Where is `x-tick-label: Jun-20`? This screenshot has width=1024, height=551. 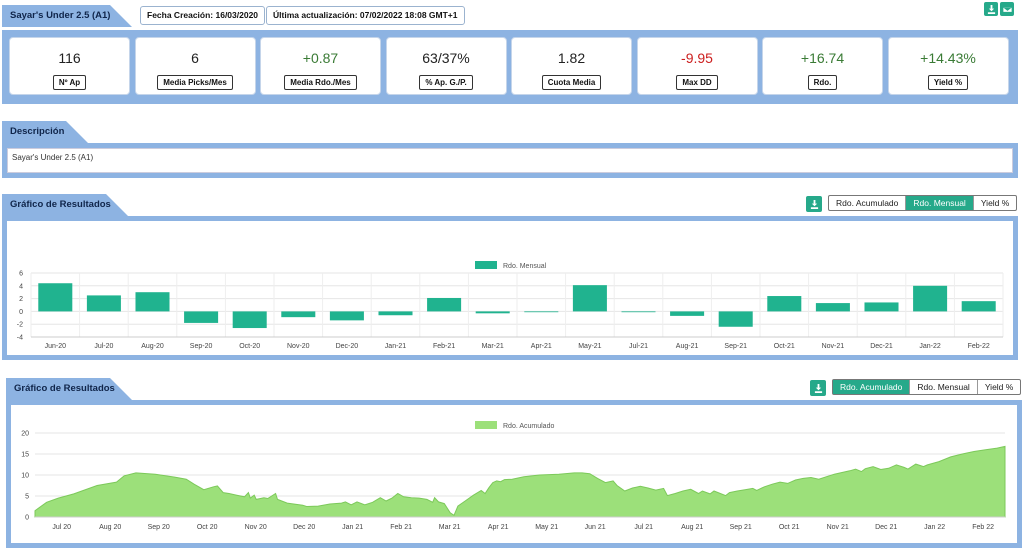
x-tick-label: Jun-20 is located at coordinates (56, 346).